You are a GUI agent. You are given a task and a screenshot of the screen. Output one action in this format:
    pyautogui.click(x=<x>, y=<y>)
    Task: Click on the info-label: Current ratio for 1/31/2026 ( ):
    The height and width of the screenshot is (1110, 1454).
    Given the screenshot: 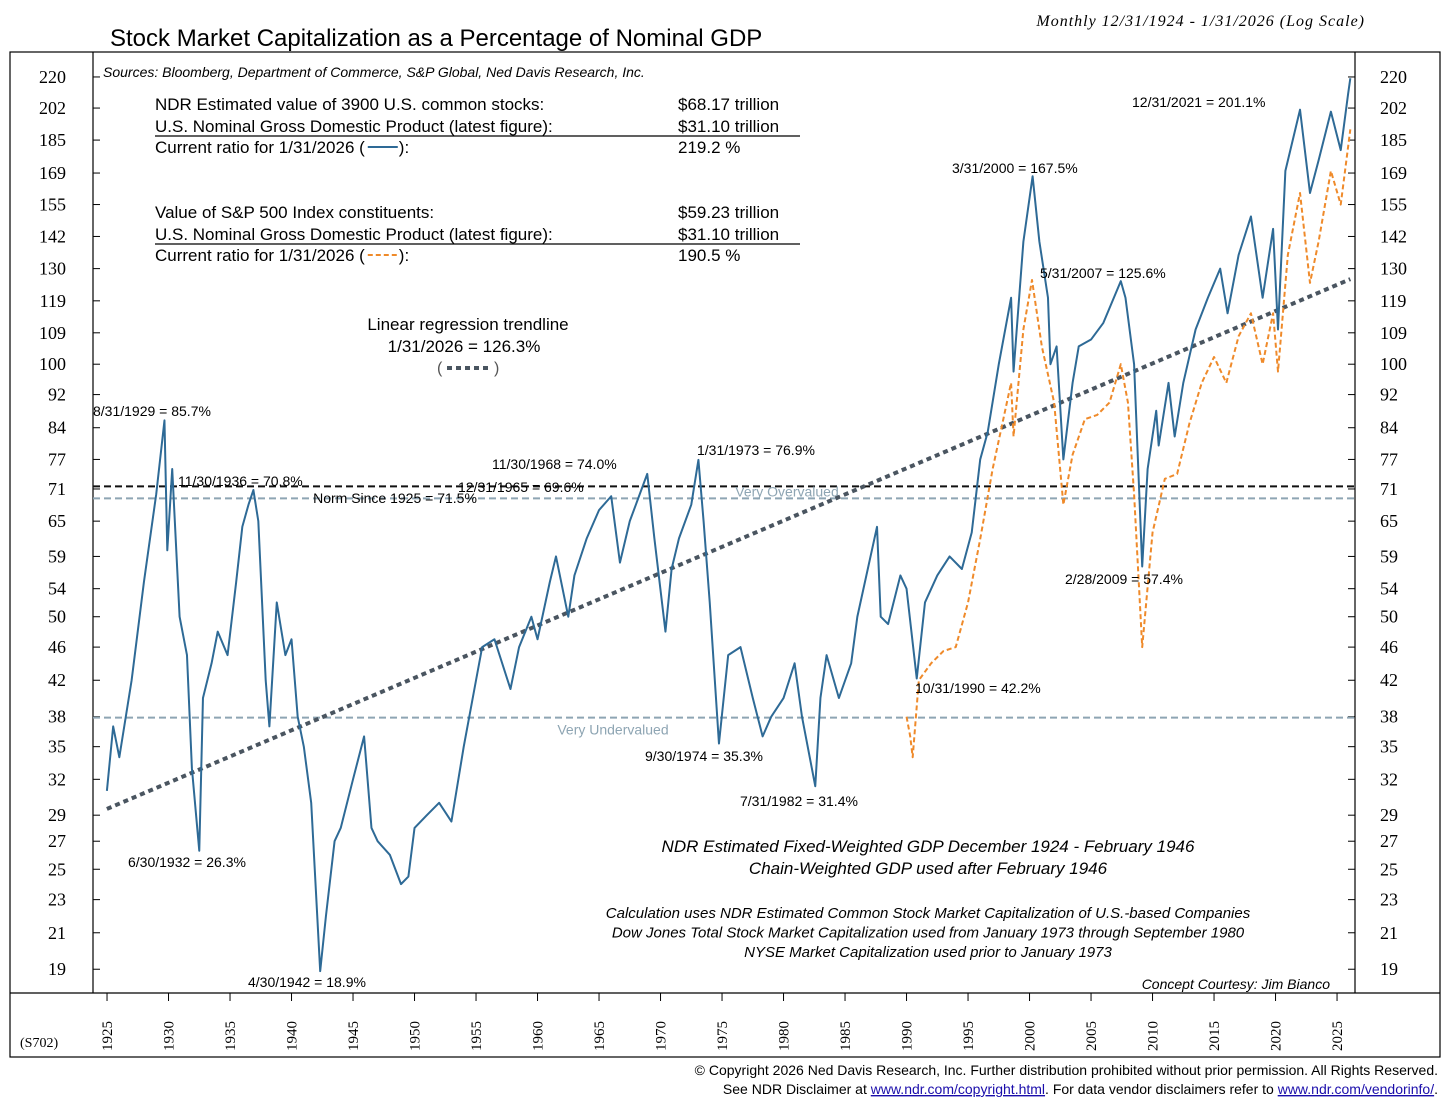 What is the action you would take?
    pyautogui.click(x=282, y=255)
    